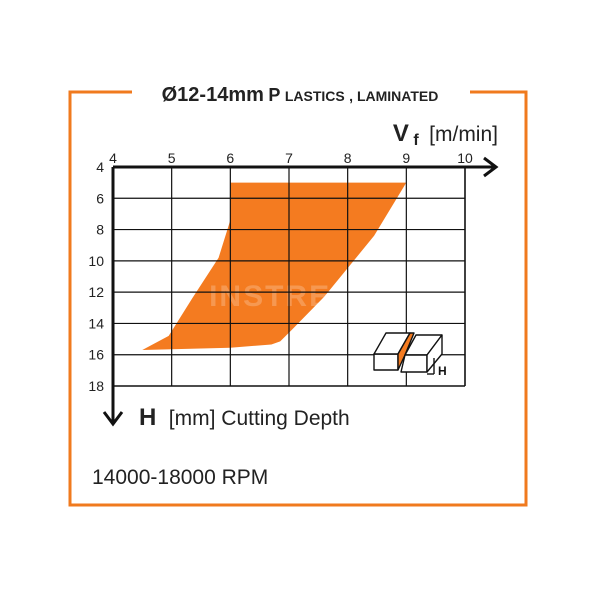  I want to click on x-axis-subscript: f, so click(416, 140).